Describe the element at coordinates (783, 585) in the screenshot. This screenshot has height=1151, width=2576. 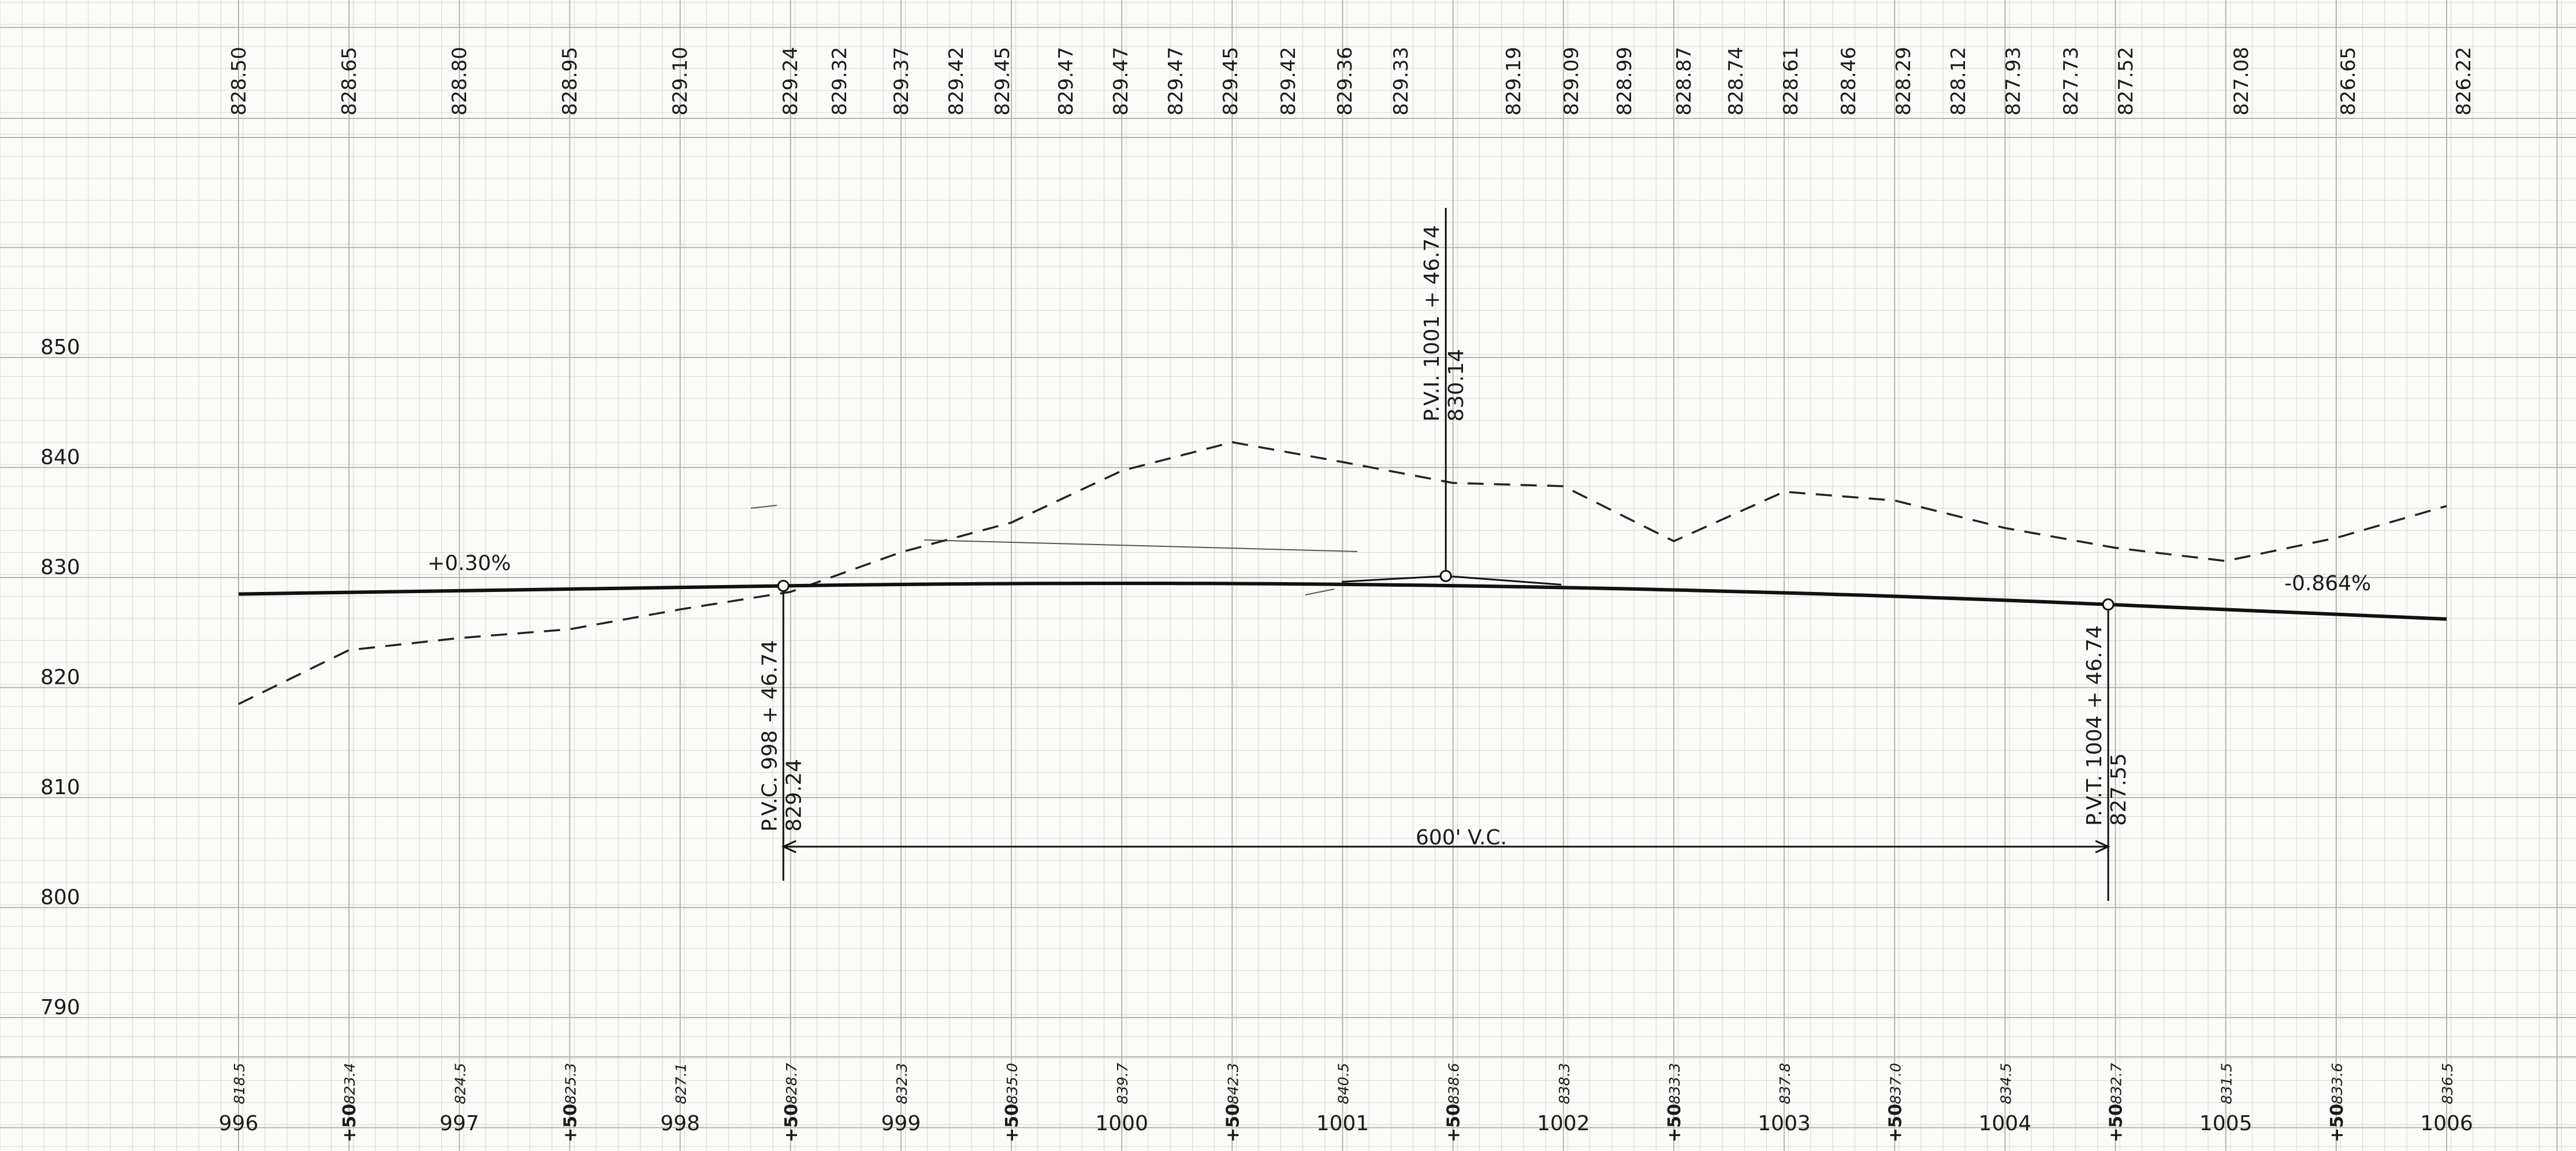
I see `pvc-point` at that location.